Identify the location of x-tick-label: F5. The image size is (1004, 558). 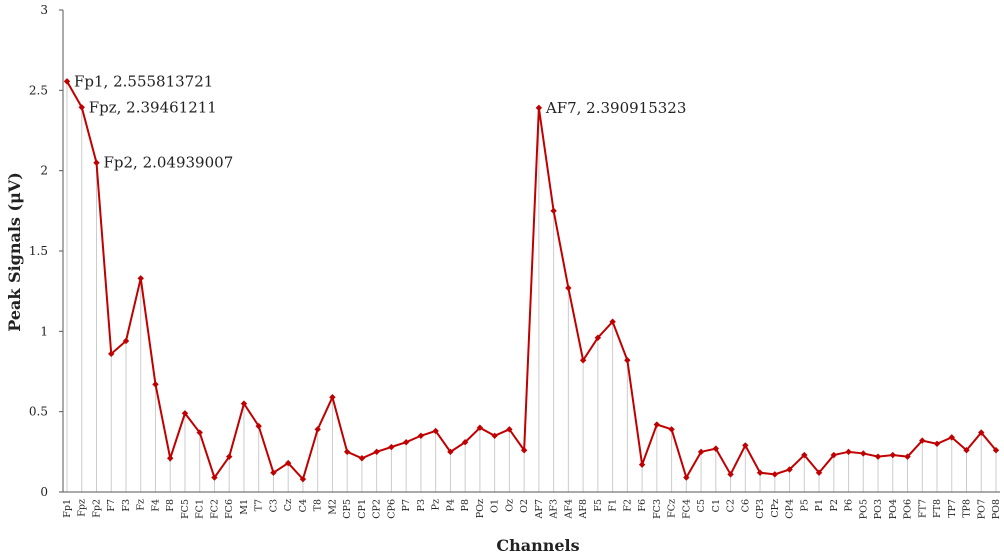
(598, 505).